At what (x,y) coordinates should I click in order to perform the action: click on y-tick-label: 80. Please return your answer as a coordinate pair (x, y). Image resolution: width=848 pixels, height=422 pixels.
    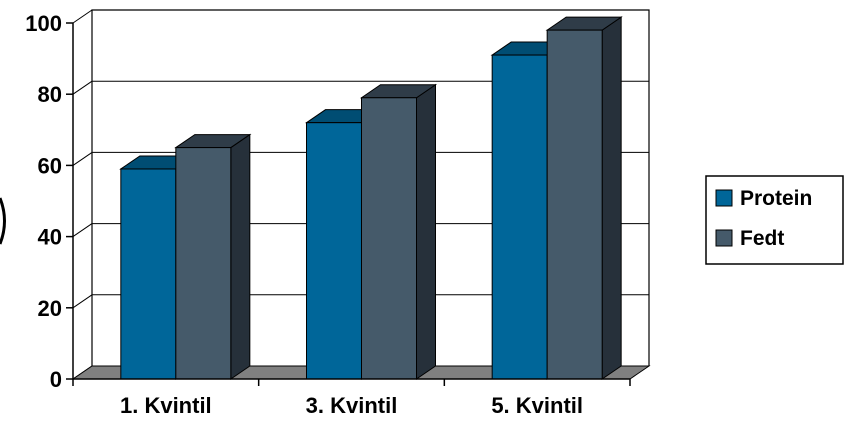
    Looking at the image, I should click on (50, 94).